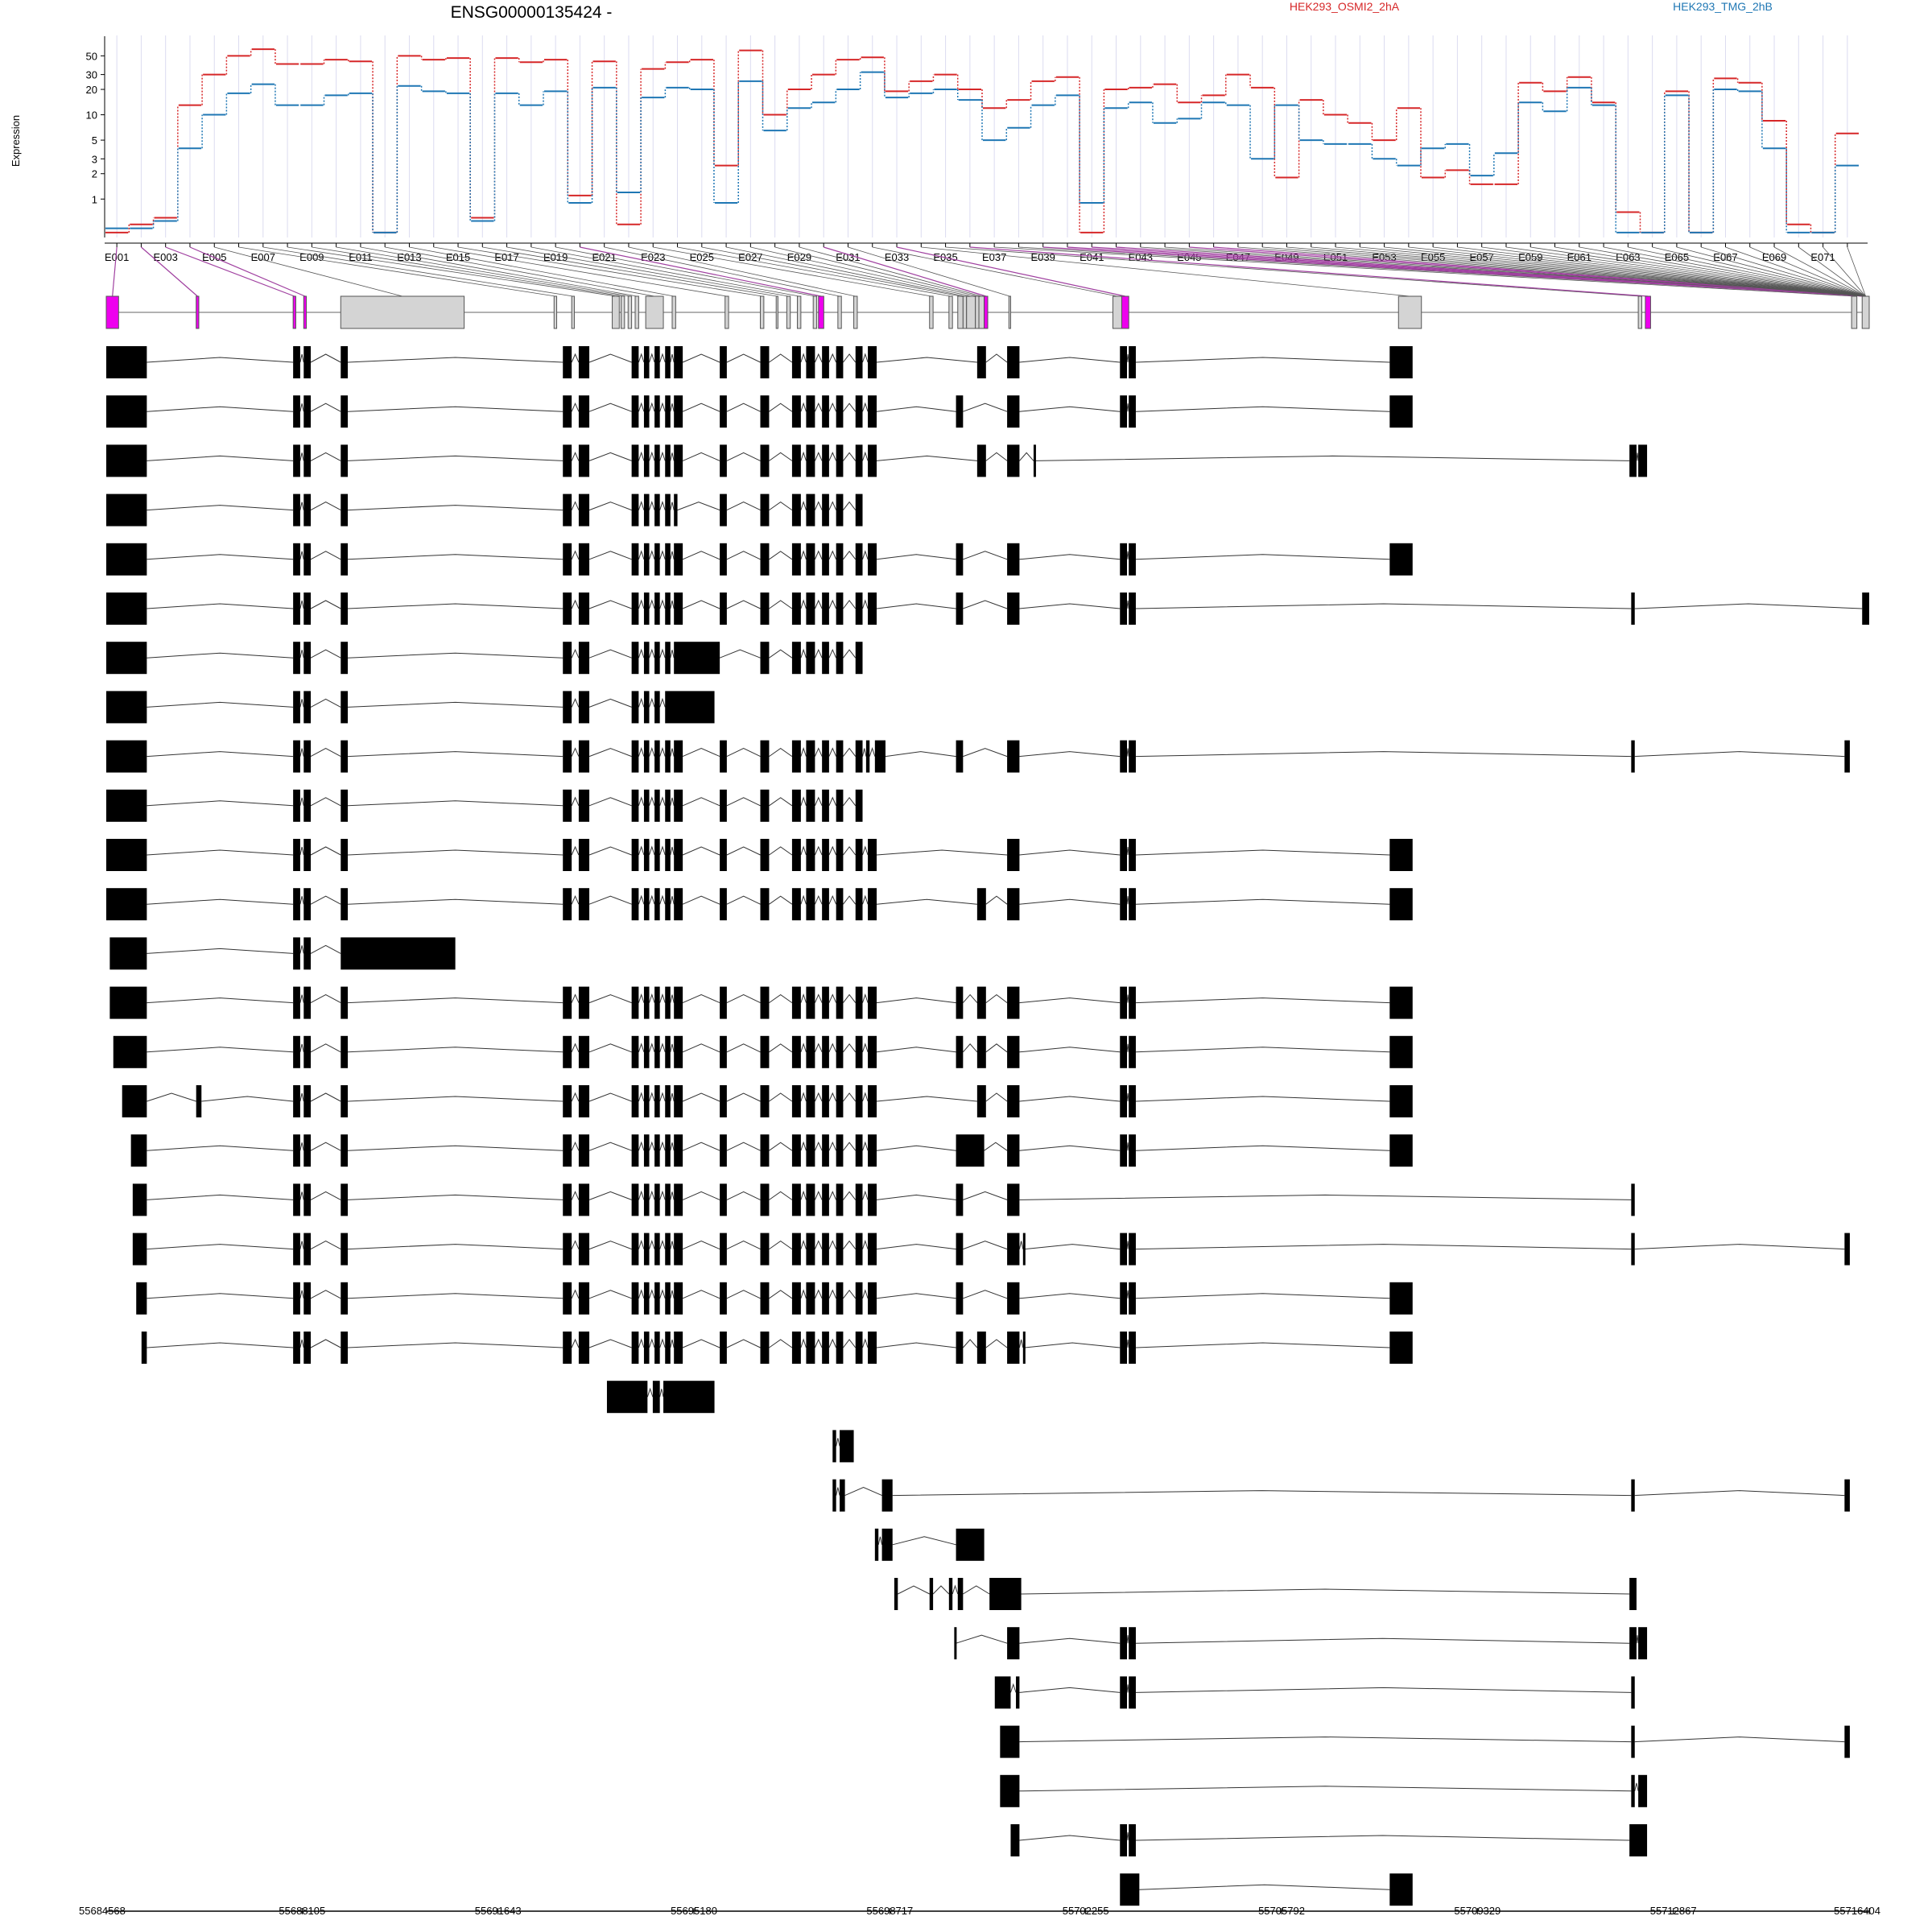 The width and height of the screenshot is (1932, 1916). I want to click on exon-tick-label-E007: E007, so click(263, 257).